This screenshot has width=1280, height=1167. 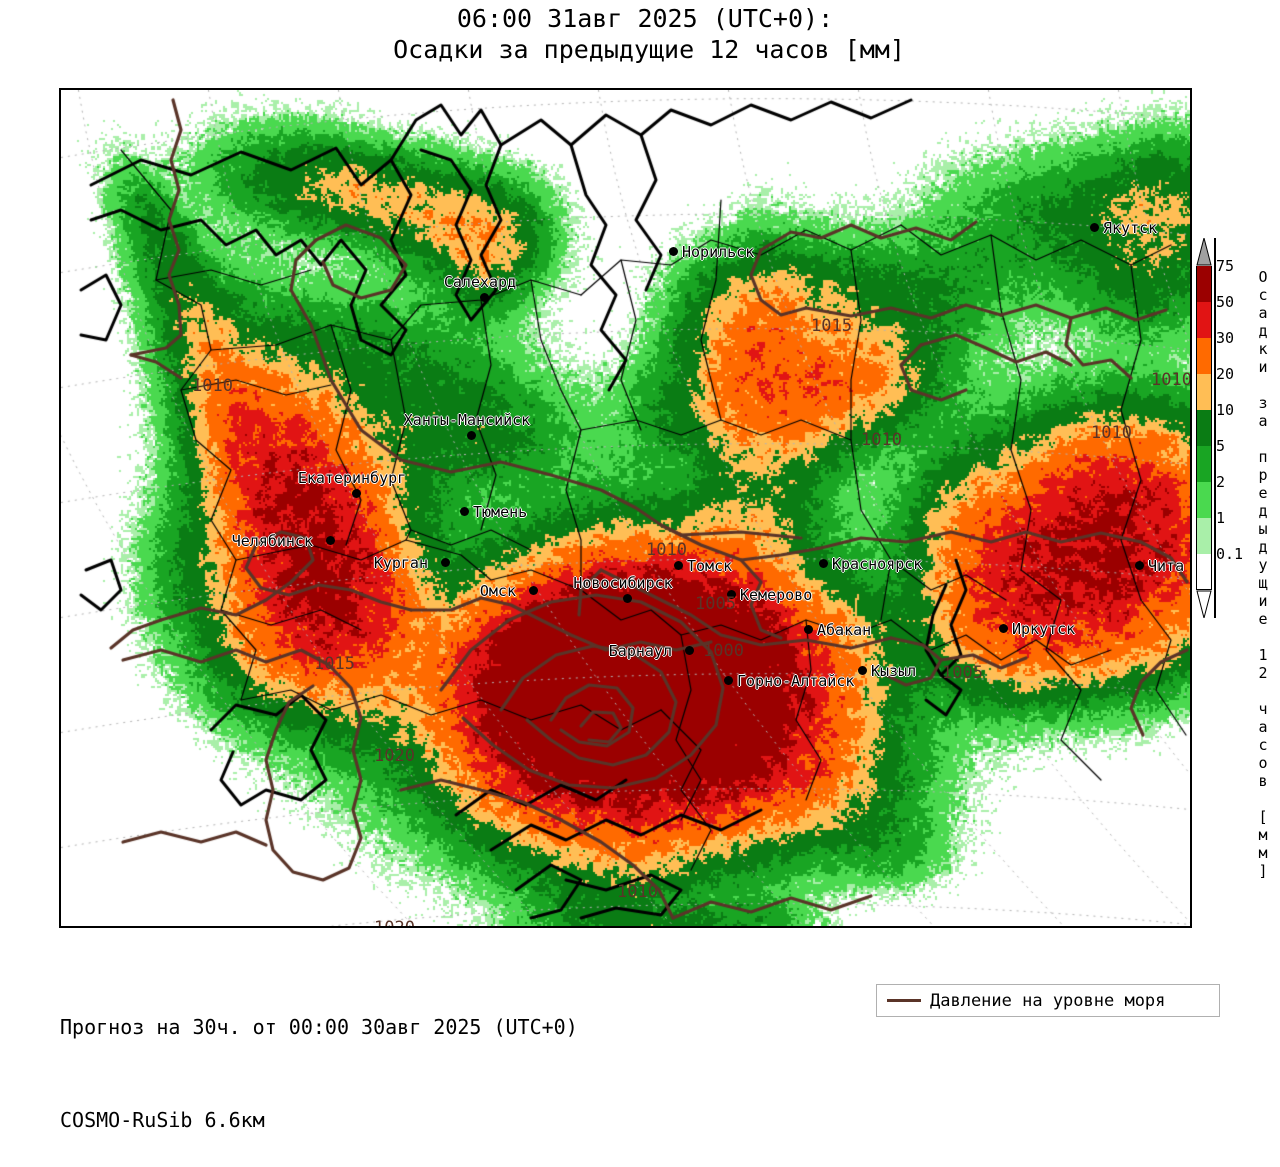 I want to click on colorbar-tick-75: 75, so click(x=1225, y=266).